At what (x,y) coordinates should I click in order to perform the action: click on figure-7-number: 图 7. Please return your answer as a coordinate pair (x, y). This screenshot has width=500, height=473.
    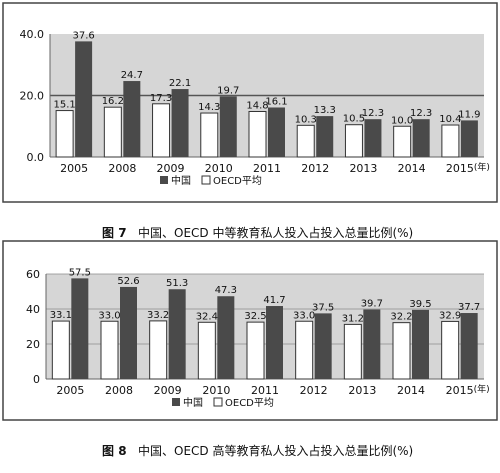
    Looking at the image, I should click on (114, 233).